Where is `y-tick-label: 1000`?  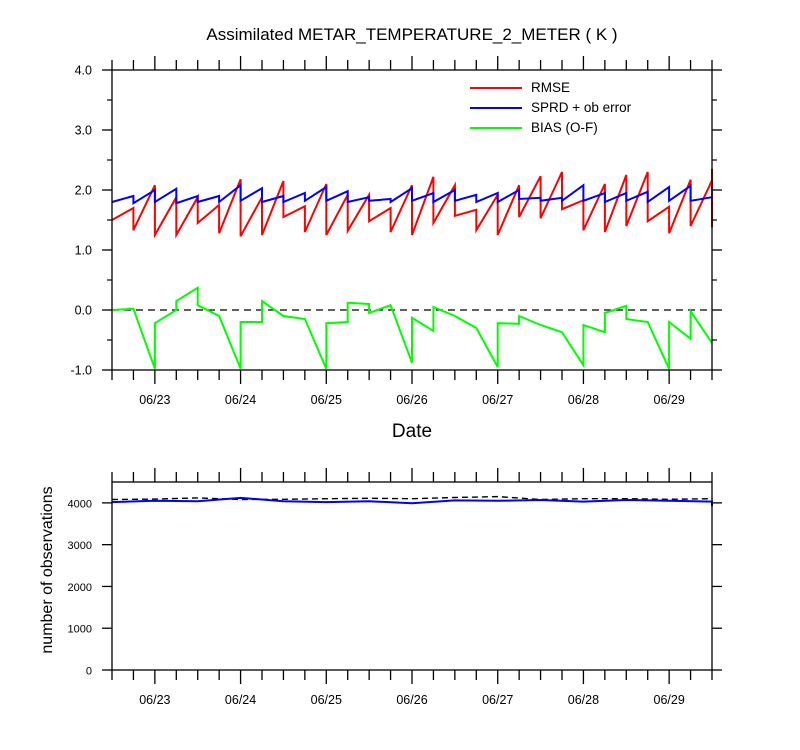
y-tick-label: 1000 is located at coordinates (80, 630).